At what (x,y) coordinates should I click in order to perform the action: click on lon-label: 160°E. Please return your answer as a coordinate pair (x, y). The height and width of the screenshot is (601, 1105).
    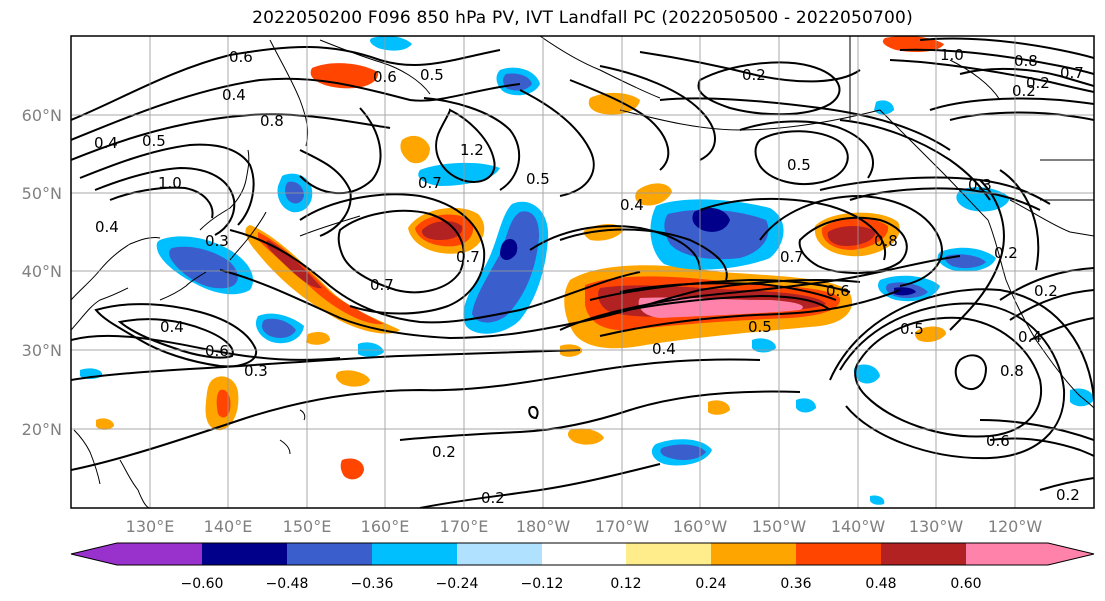
    Looking at the image, I should click on (385, 526).